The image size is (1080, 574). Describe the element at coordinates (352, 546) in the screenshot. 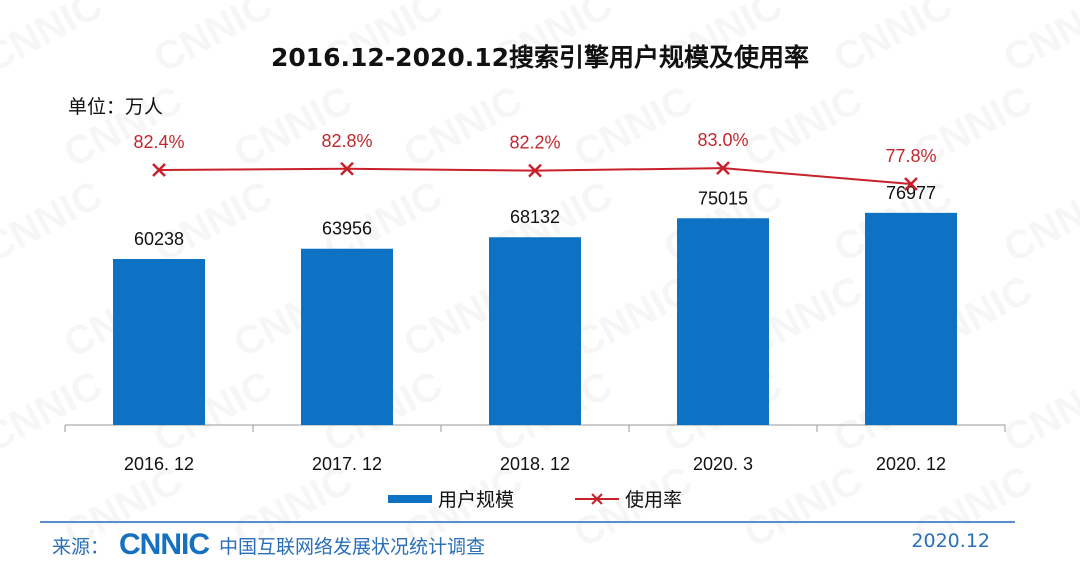

I see `source-name: 中国互联网络发展状况统计调查` at that location.